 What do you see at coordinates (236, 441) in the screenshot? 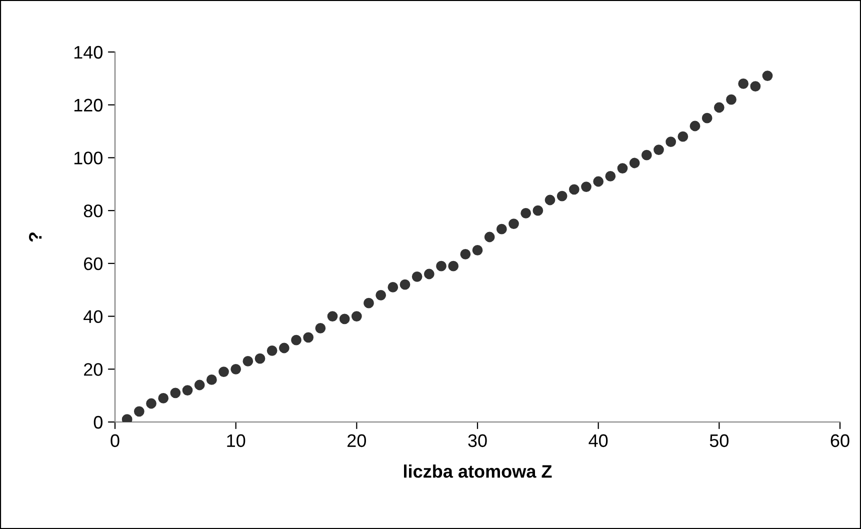
I see `x-tick-label: 10` at bounding box center [236, 441].